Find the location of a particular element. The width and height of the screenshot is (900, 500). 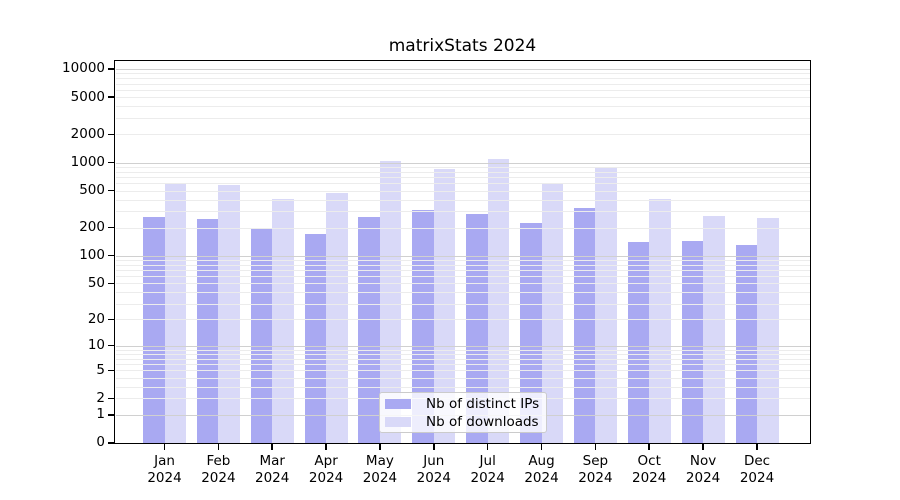

bar-downloads-sep is located at coordinates (606, 305).